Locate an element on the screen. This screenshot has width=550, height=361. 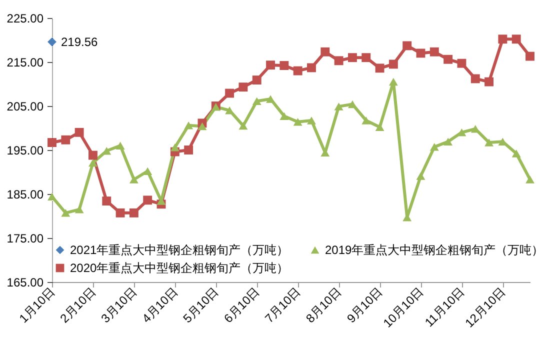
y-tick-label: 195.00 is located at coordinates (25, 151).